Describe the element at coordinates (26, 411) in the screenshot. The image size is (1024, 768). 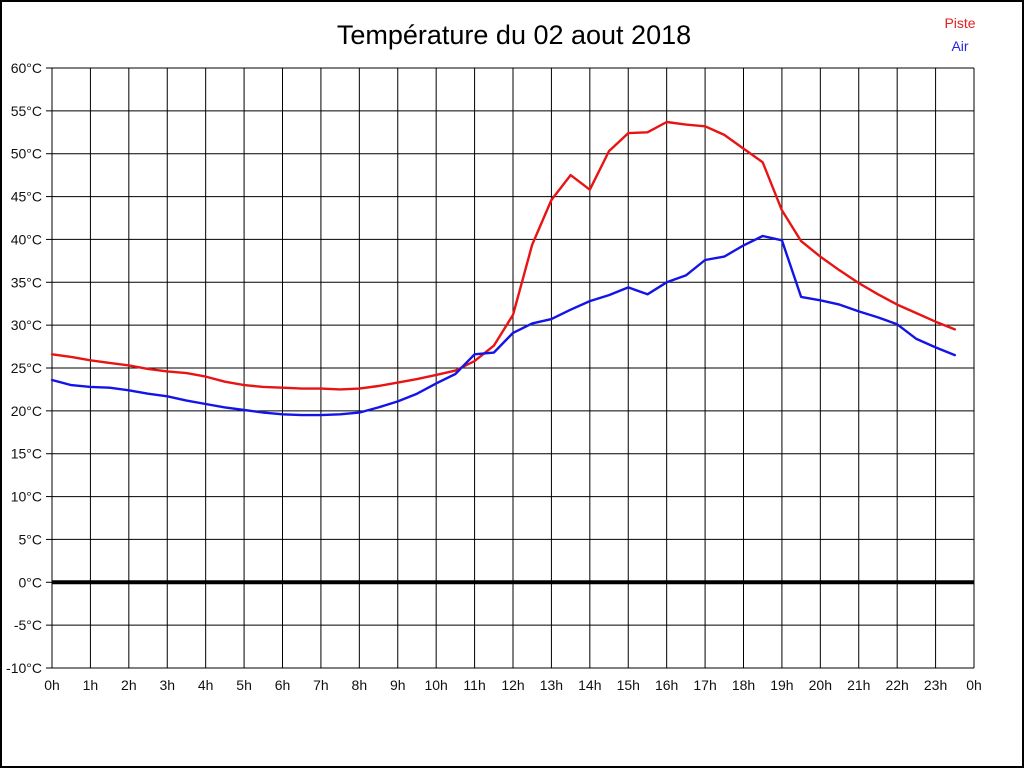
I see `y-tick-label: 20°C` at that location.